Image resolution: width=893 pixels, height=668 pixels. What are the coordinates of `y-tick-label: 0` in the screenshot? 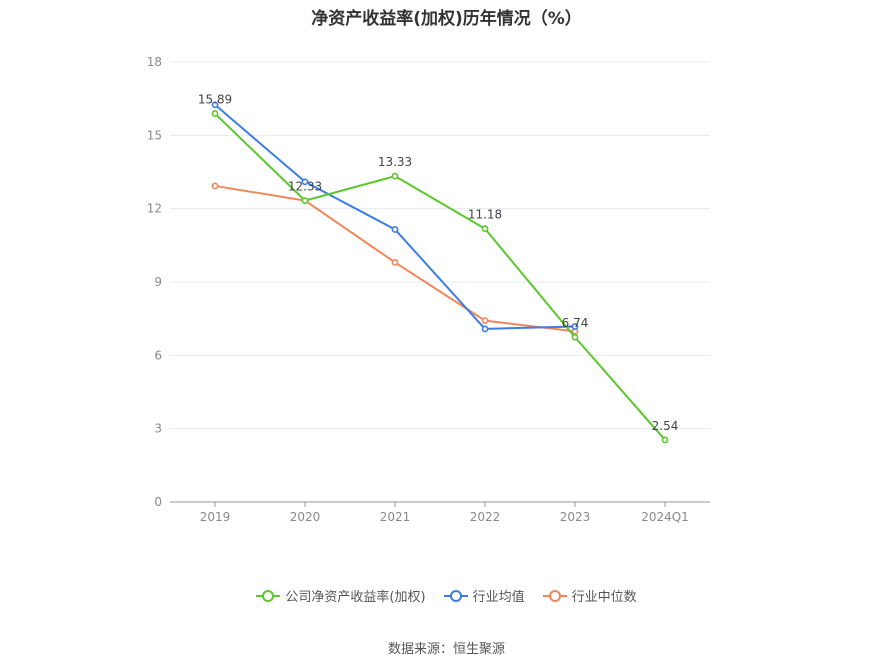 It's located at (158, 502).